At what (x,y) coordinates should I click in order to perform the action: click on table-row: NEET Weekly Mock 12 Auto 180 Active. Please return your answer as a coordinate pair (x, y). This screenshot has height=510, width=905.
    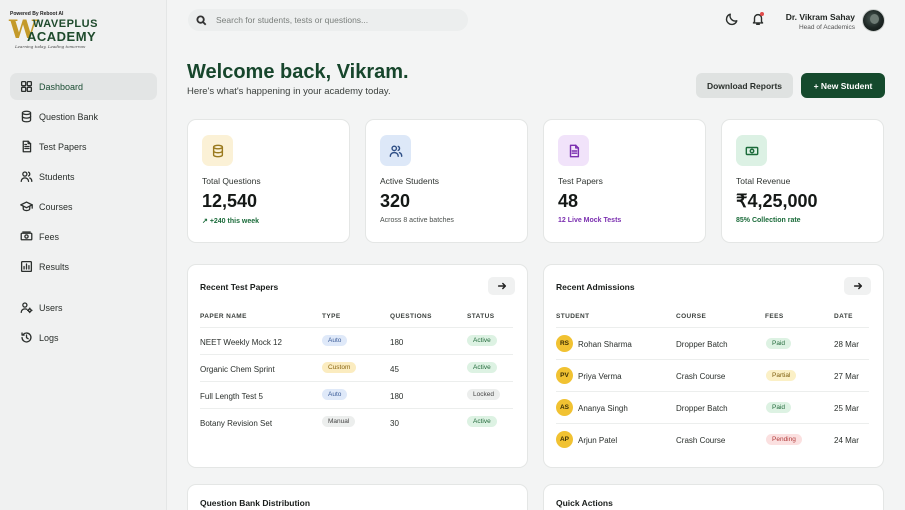
    Looking at the image, I should click on (356, 340).